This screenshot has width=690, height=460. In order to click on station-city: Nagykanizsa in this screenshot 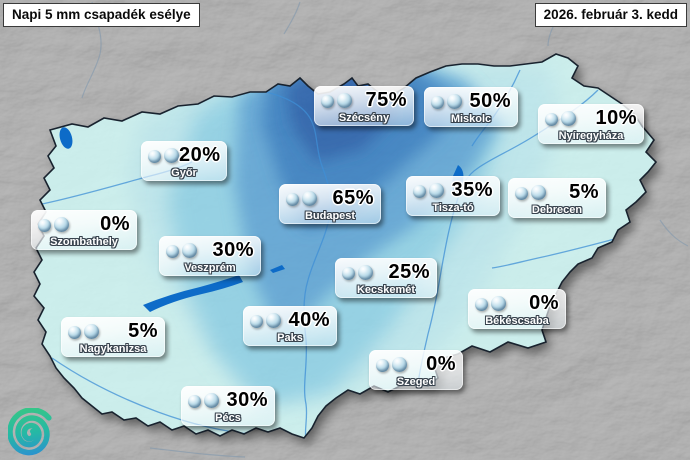, I will do `click(113, 349)`.